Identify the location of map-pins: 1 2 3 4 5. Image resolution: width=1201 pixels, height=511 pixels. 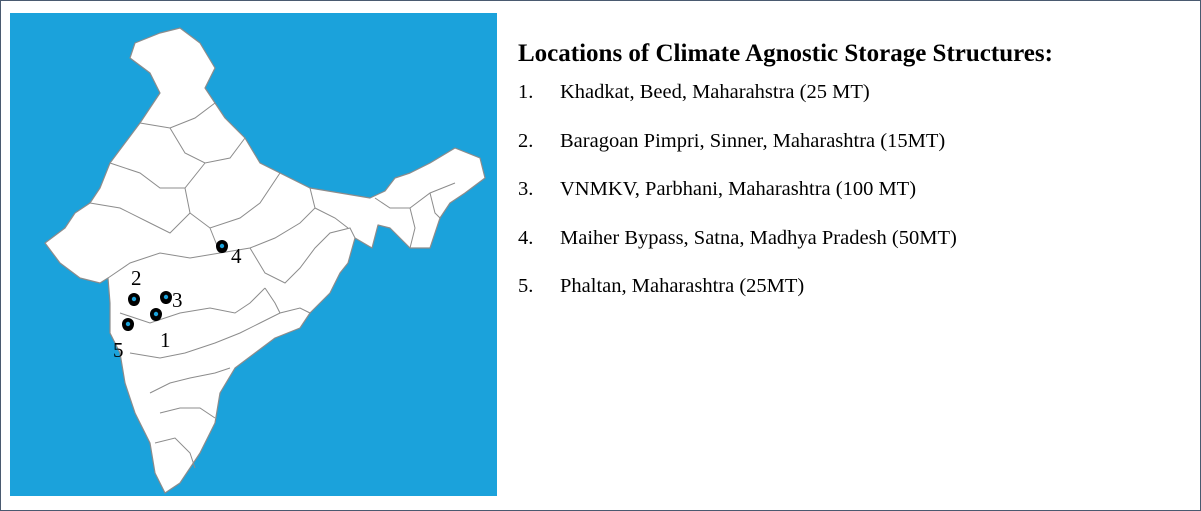
(177, 301).